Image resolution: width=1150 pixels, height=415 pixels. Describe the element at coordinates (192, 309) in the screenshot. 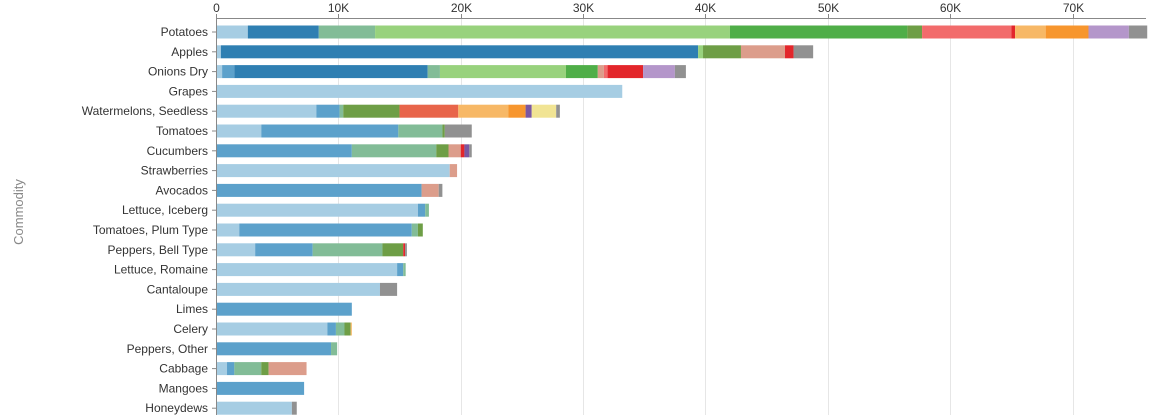

I see `category-label: Limes` at that location.